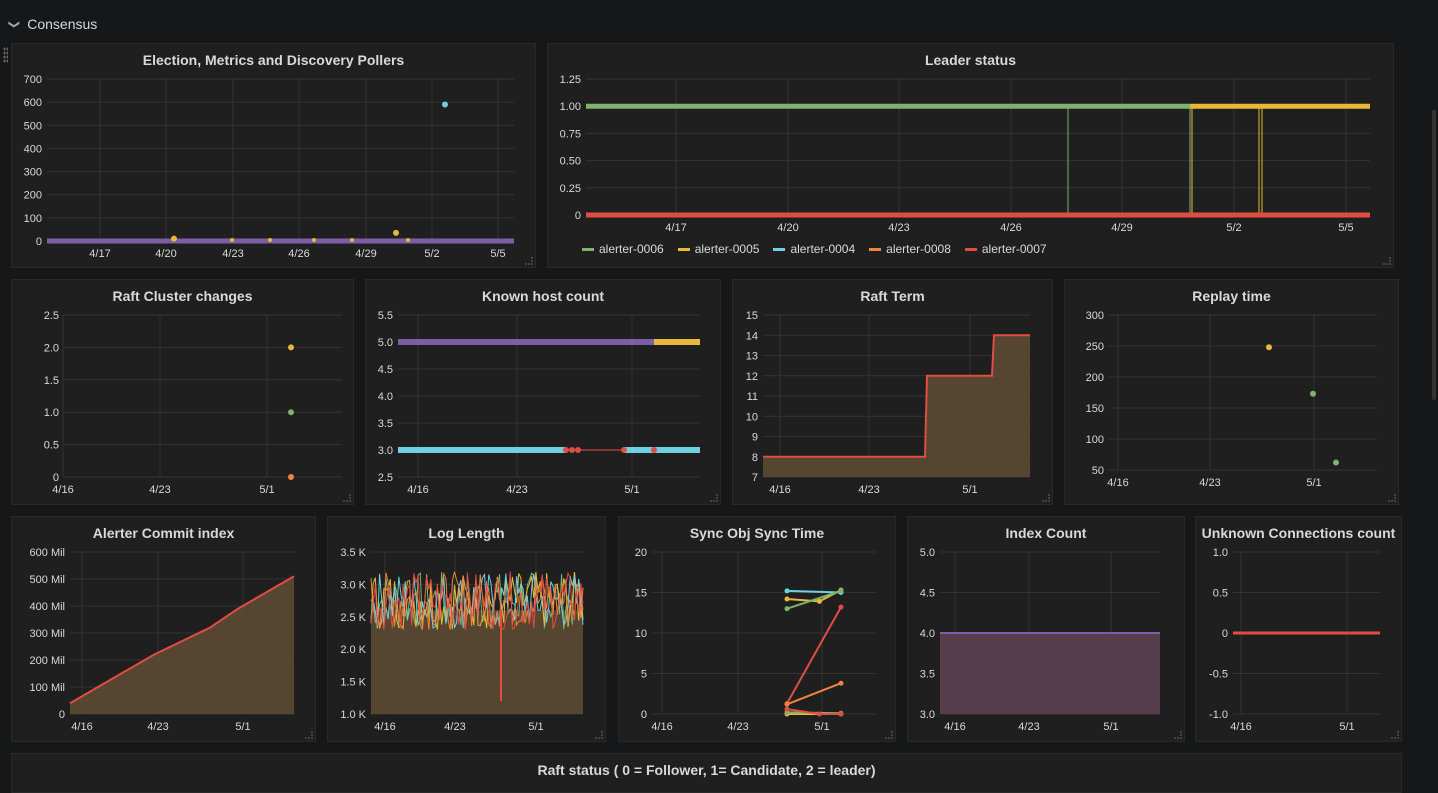  What do you see at coordinates (570, 107) in the screenshot?
I see `y-tick-label: 1.00` at bounding box center [570, 107].